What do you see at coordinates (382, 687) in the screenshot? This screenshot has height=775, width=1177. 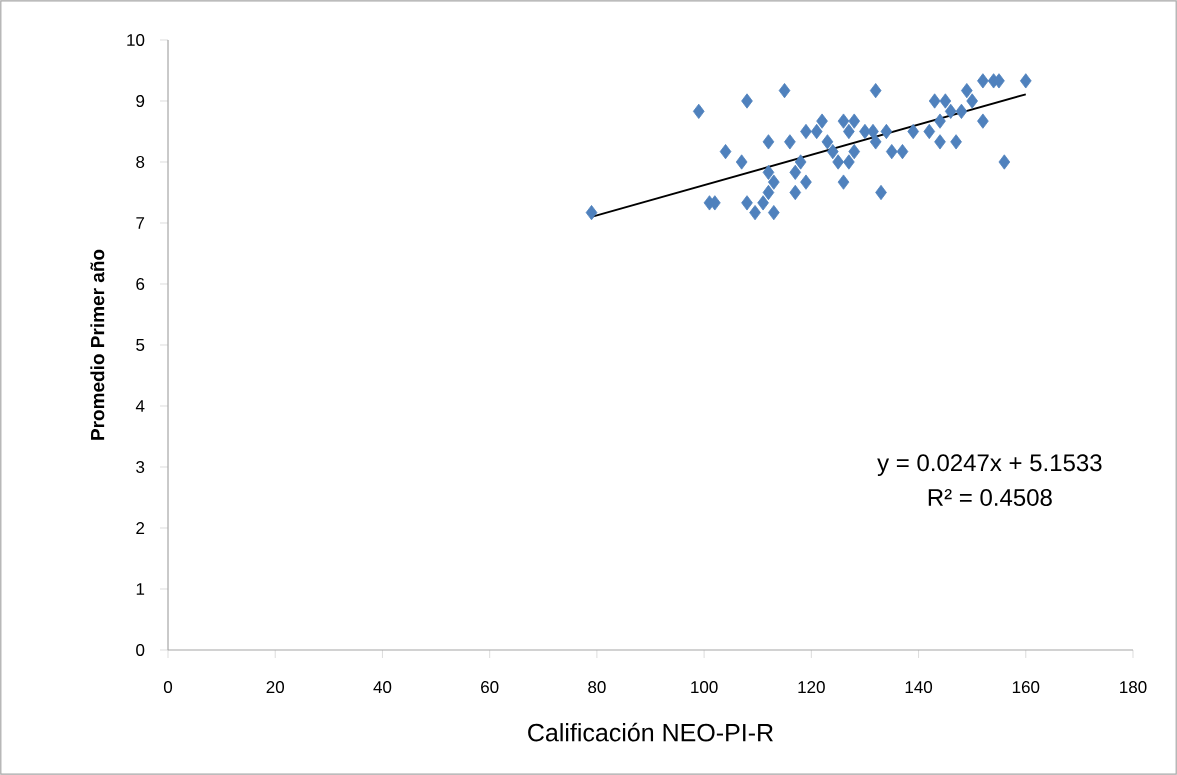 I see `x-tick-label: 40` at bounding box center [382, 687].